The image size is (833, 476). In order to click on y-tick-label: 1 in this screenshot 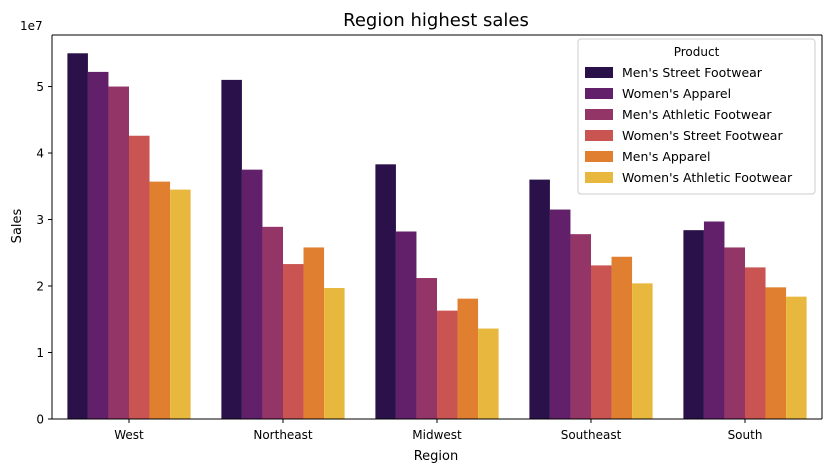, I will do `click(40, 353)`.